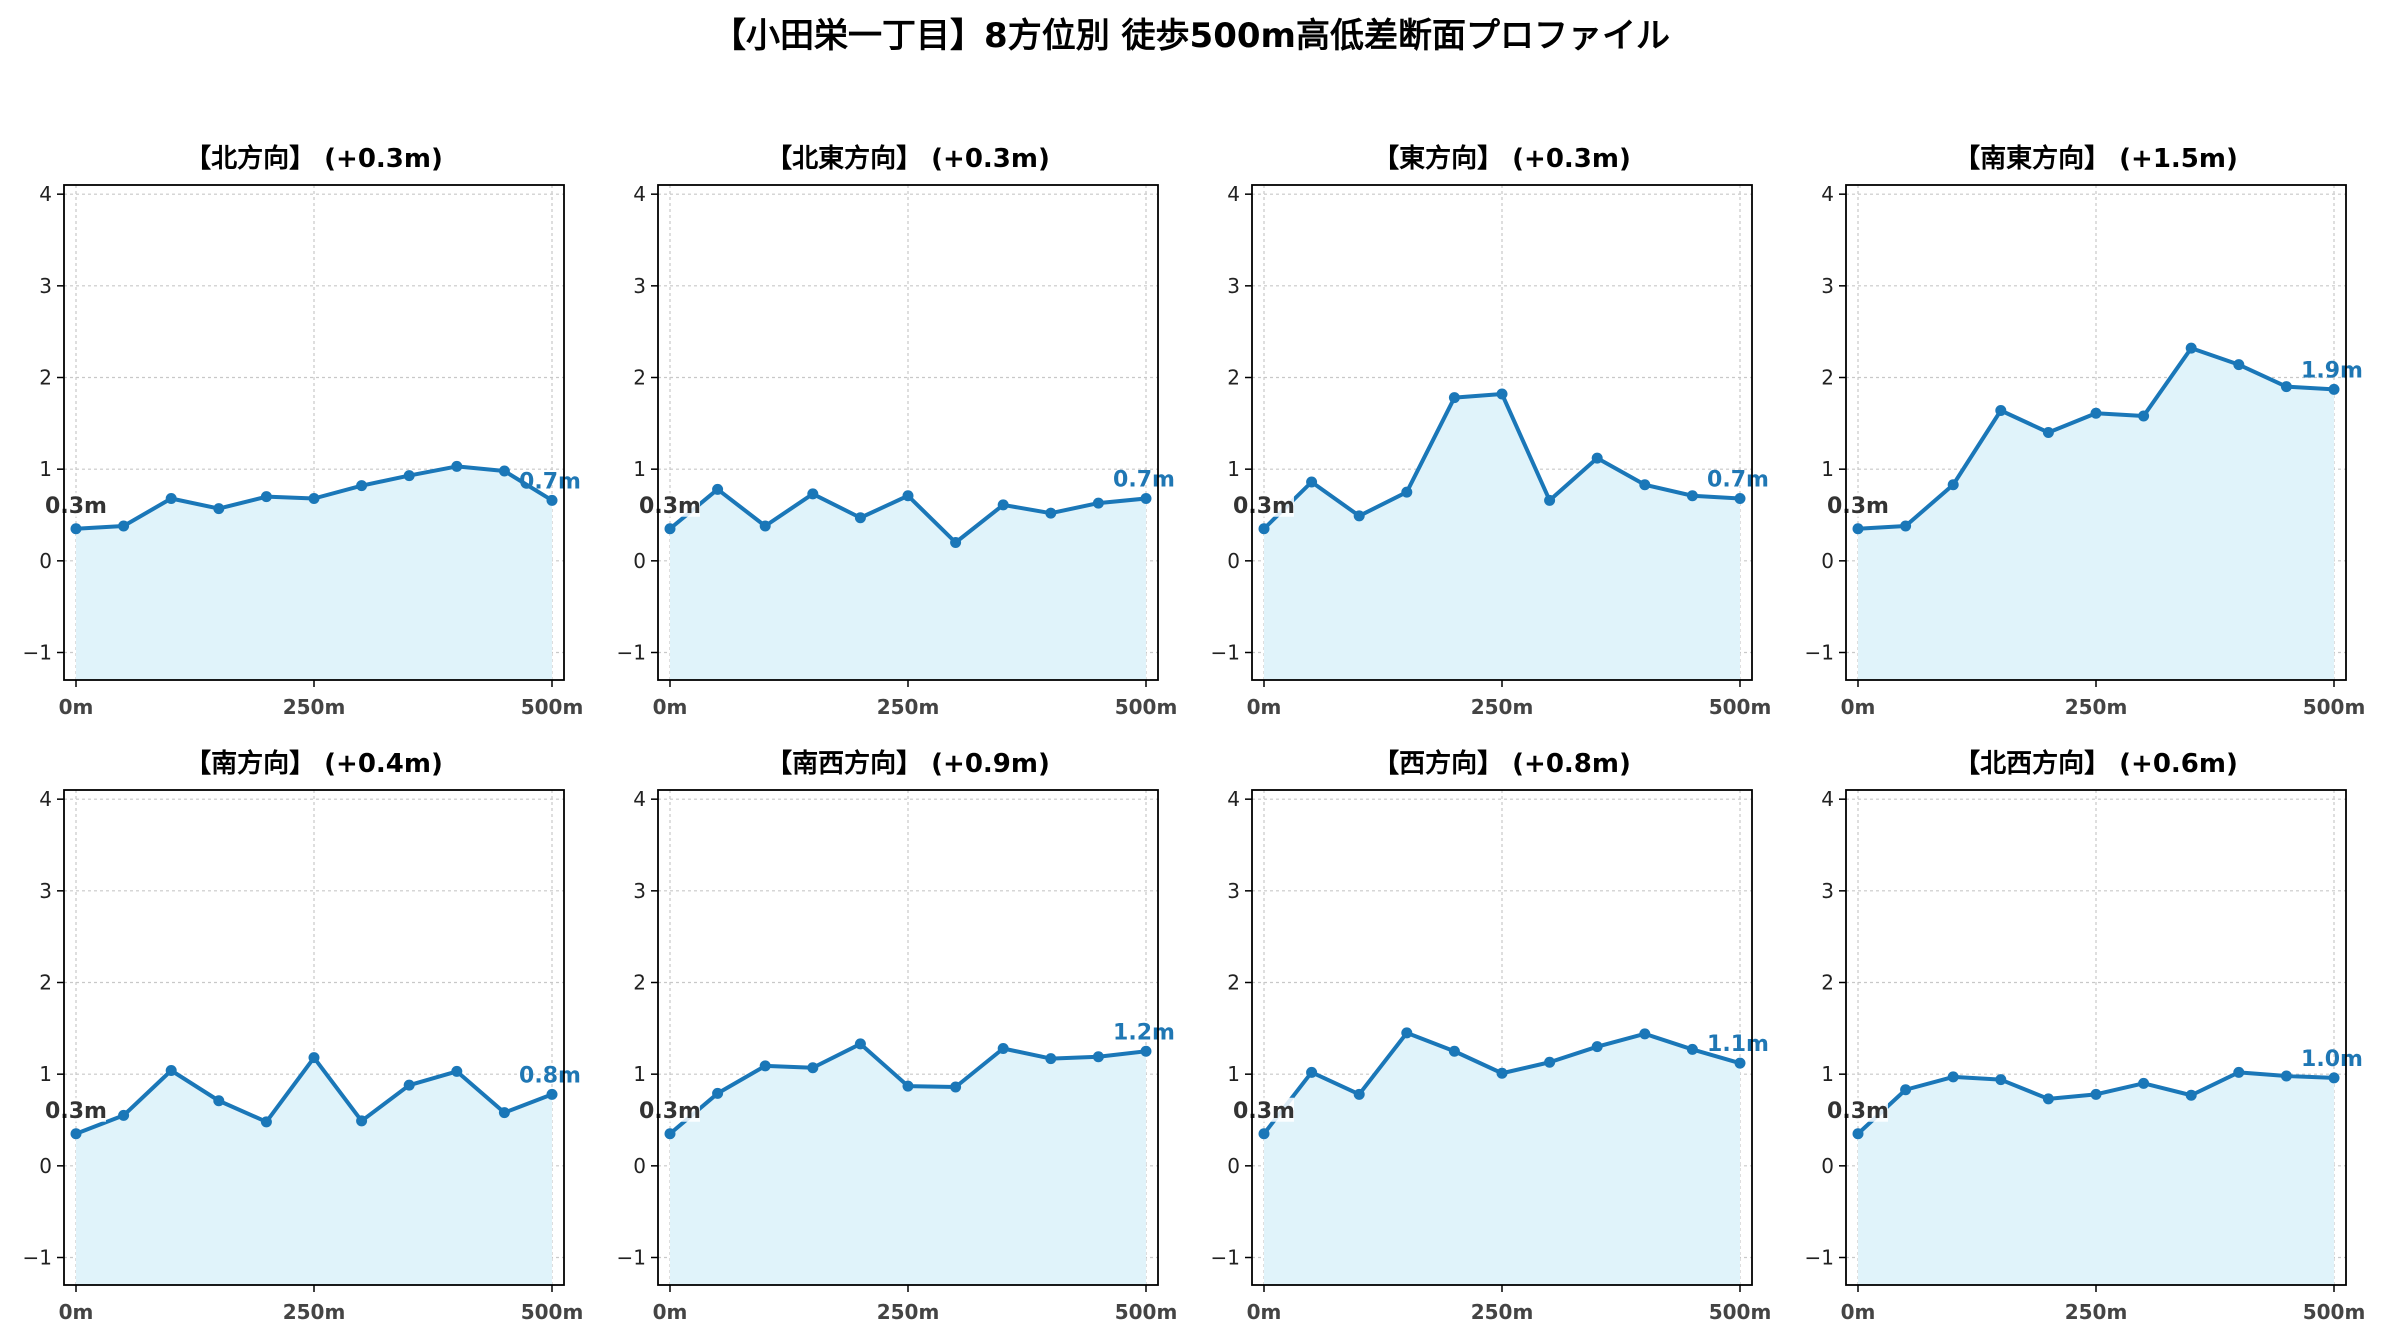 The image size is (2382, 1340). I want to click on chart-panel: 【南方向】 (+0.4m) −1 0 1 2 3 4 0m 250m 500m 0.3m 0.8m, so click(303, 1036).